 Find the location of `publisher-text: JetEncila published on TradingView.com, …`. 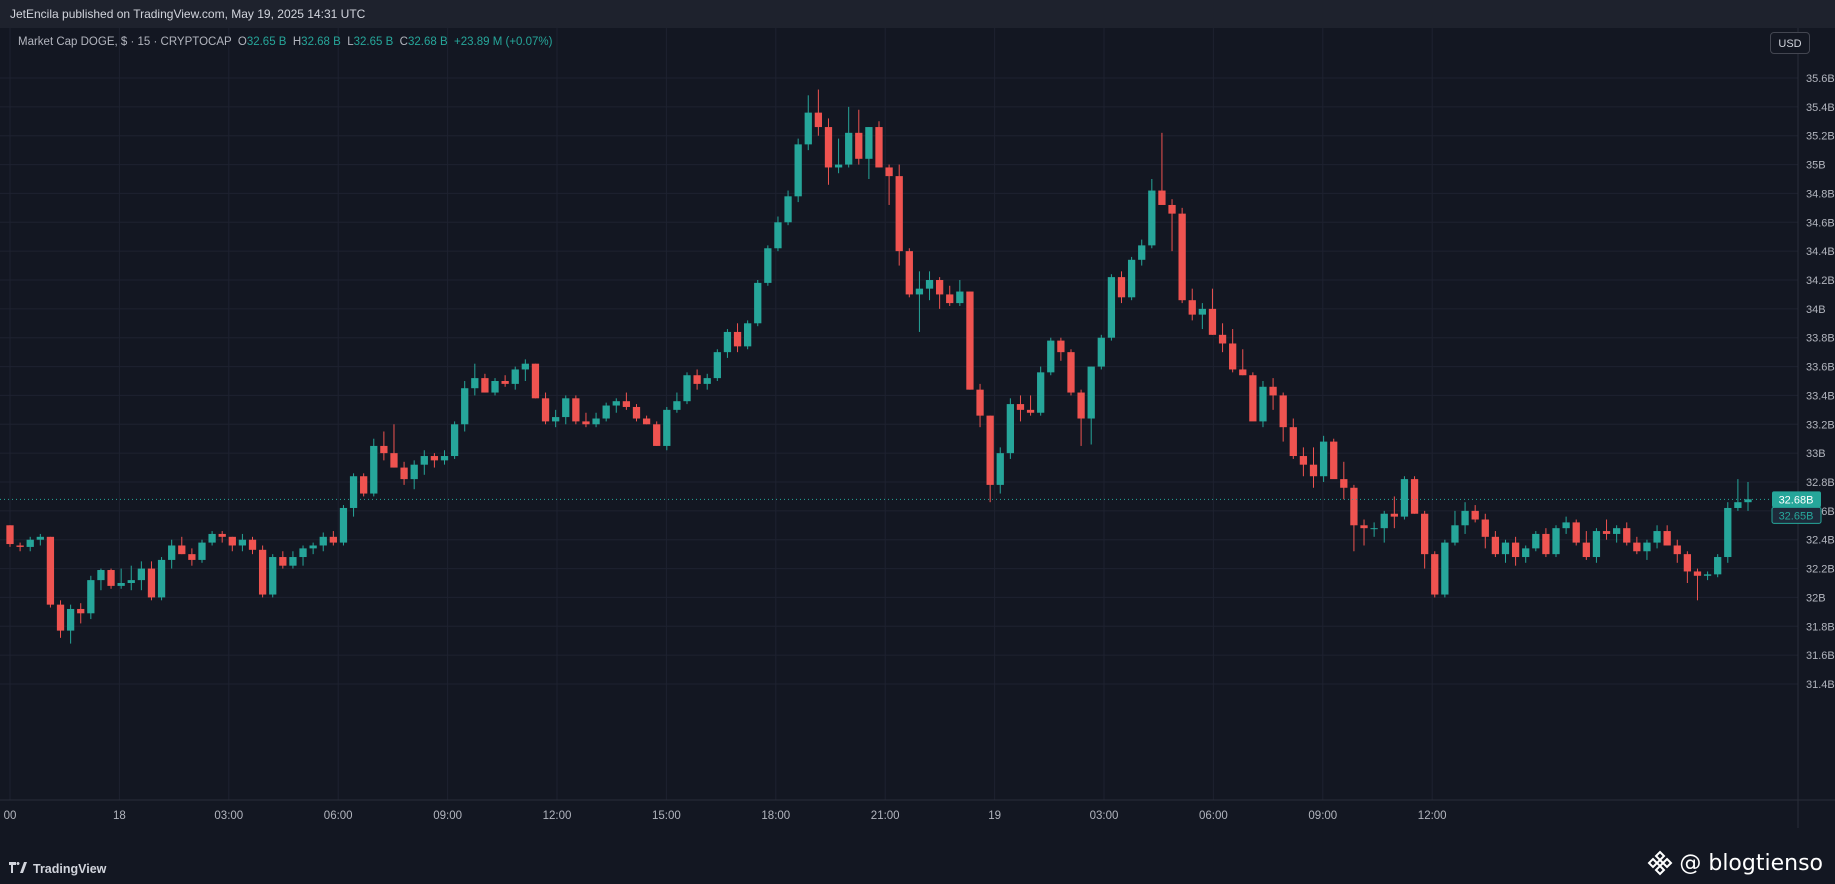

publisher-text: JetEncila published on TradingView.com, … is located at coordinates (188, 14).